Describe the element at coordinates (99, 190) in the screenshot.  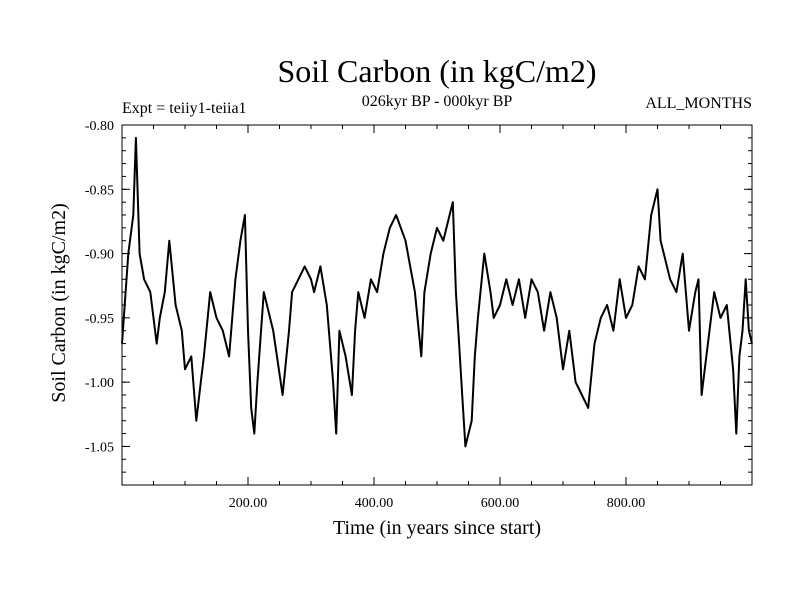
I see `y-tick-label: -0.85` at that location.